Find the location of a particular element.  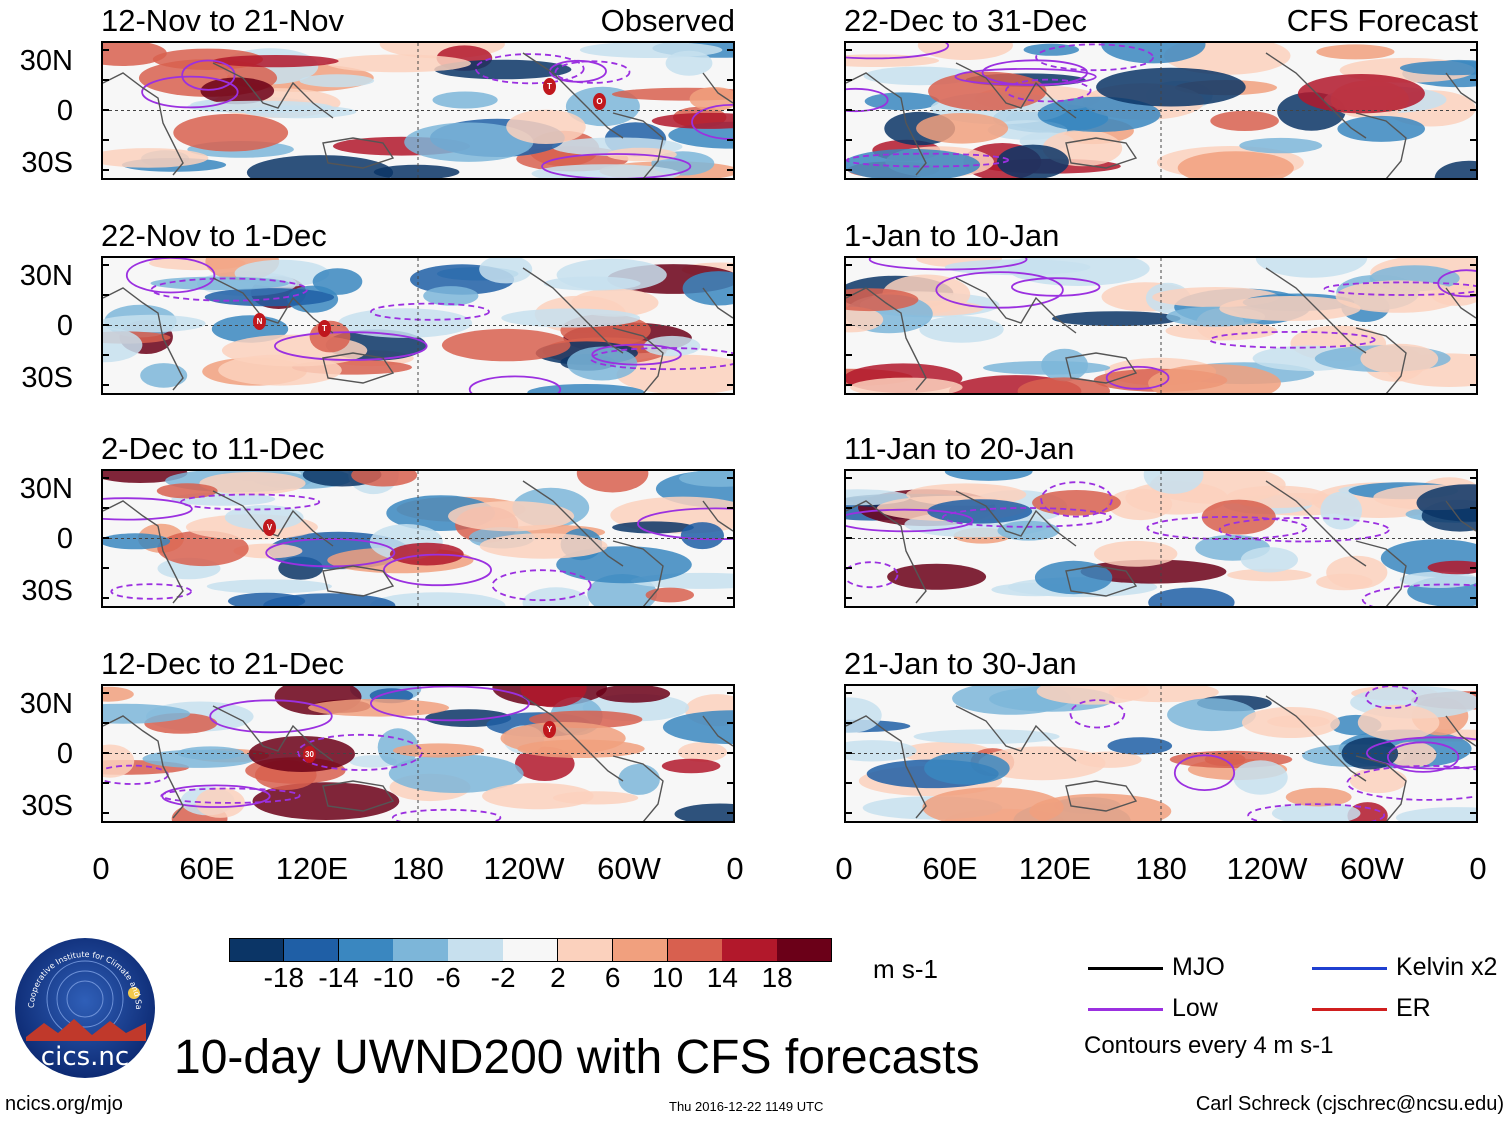

main-title: 10-day UWND200 with CFS forecasts is located at coordinates (577, 1057).